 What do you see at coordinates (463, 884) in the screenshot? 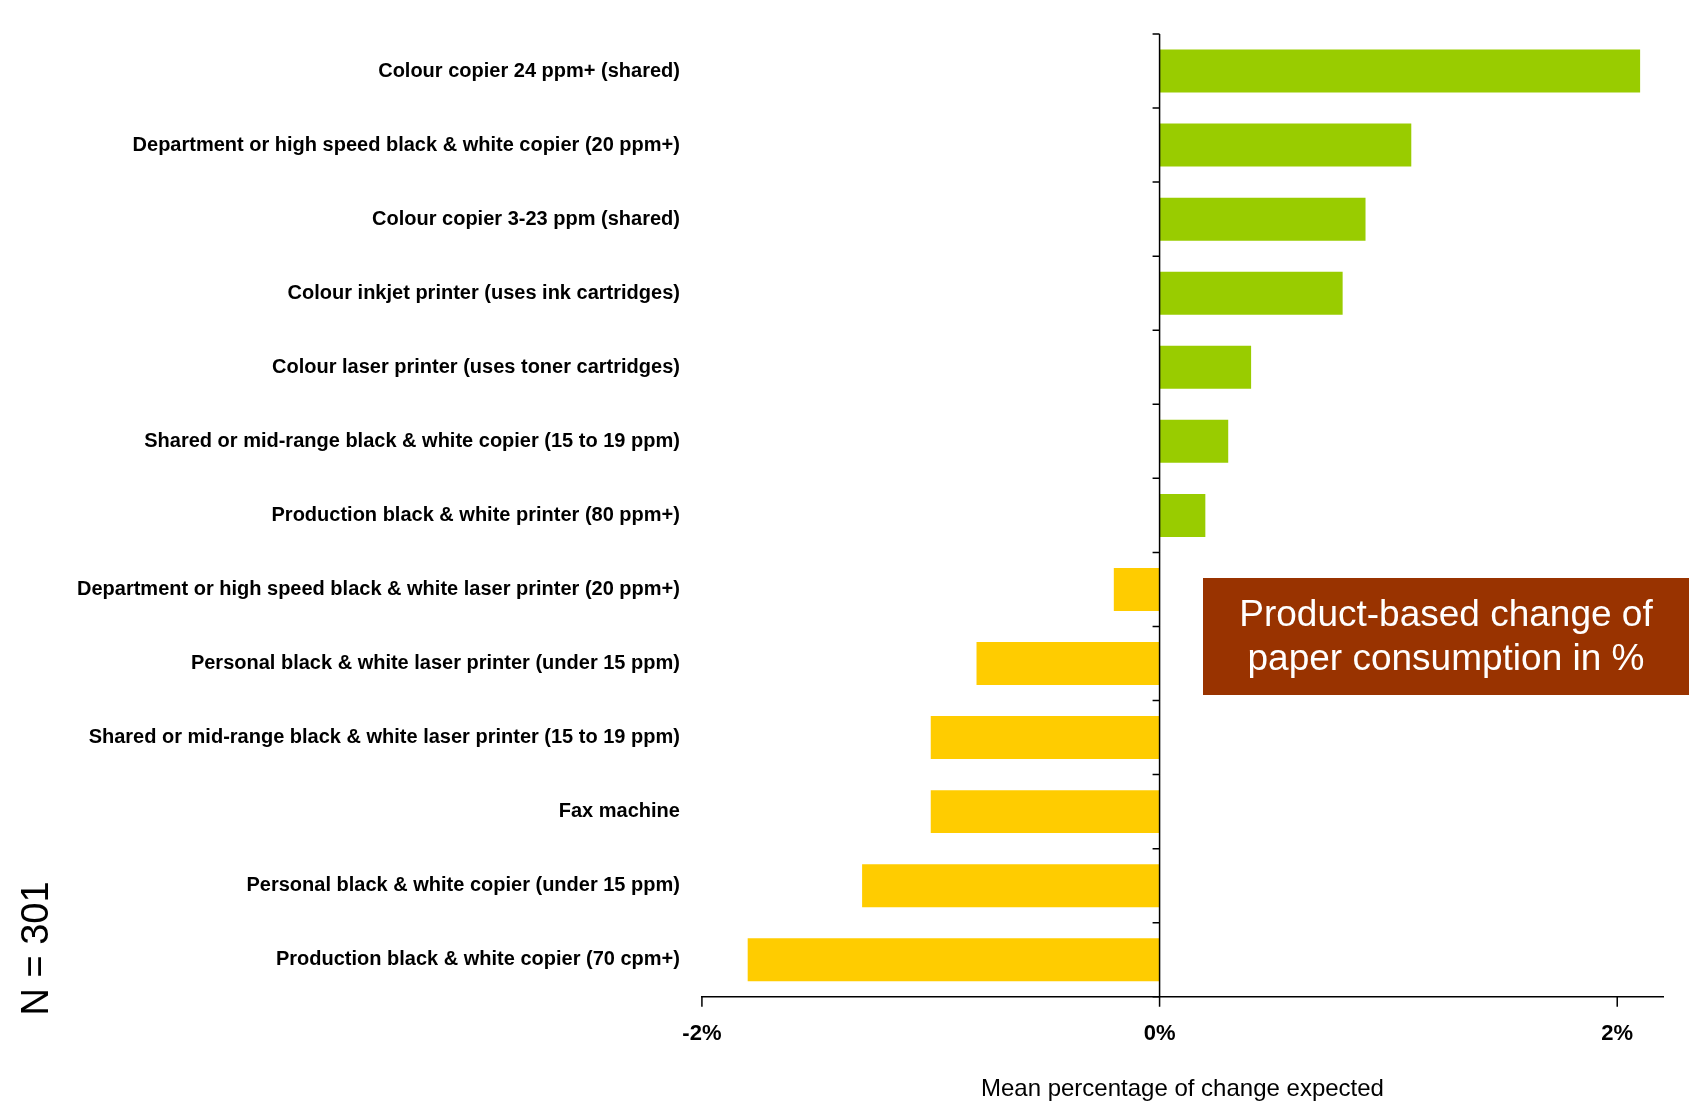
I see `y-tick-label: Personal black & white copier (under 15 ppm)` at bounding box center [463, 884].